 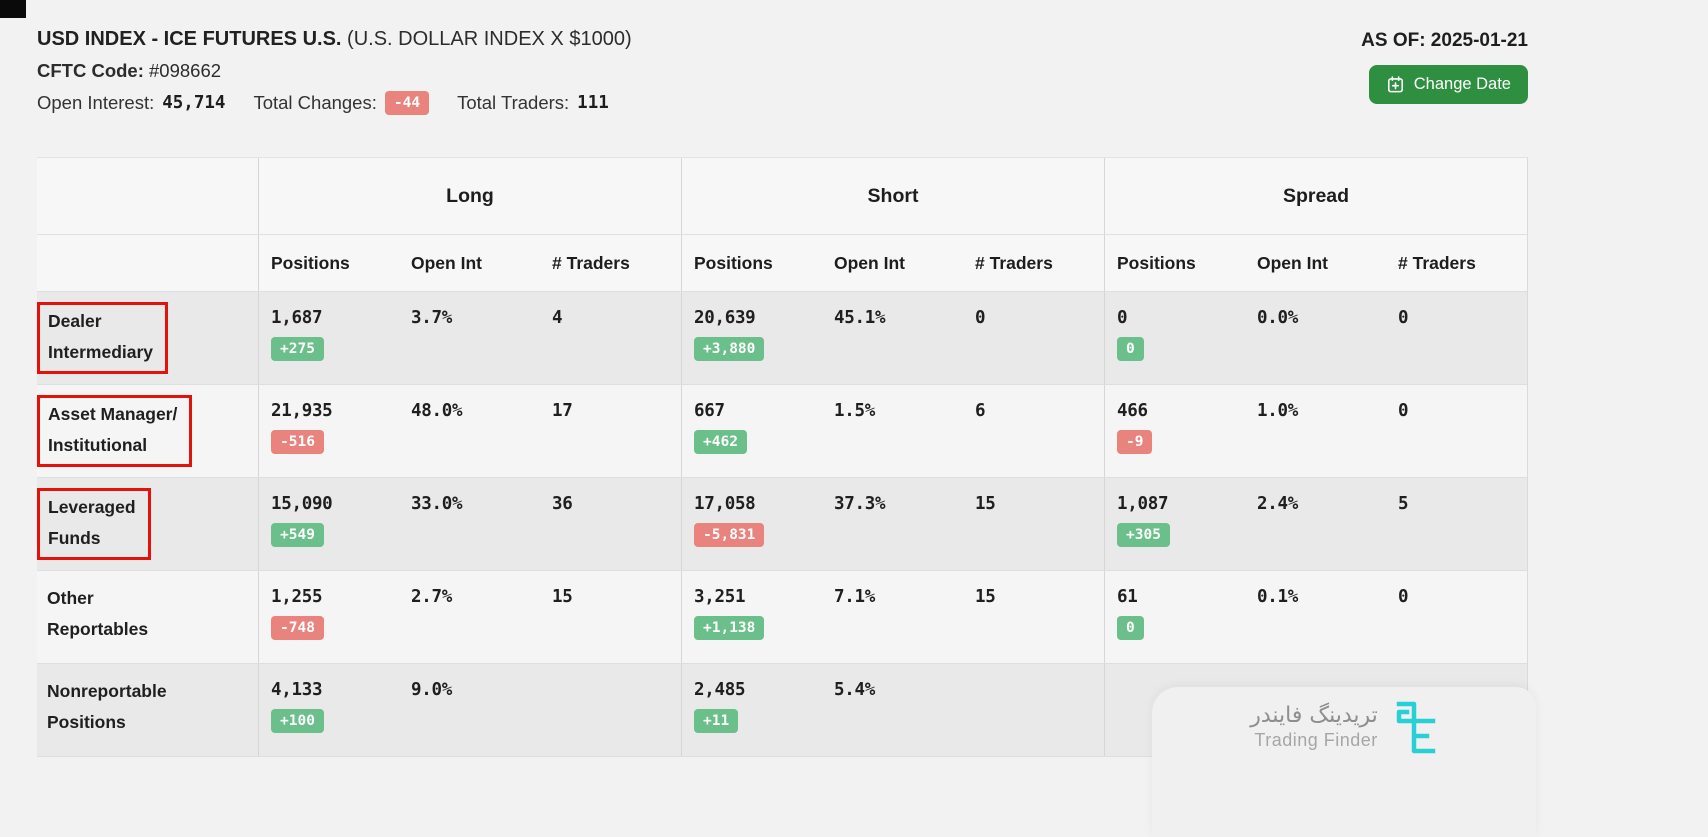 What do you see at coordinates (1415, 728) in the screenshot?
I see `trading-finder-logo-icon` at bounding box center [1415, 728].